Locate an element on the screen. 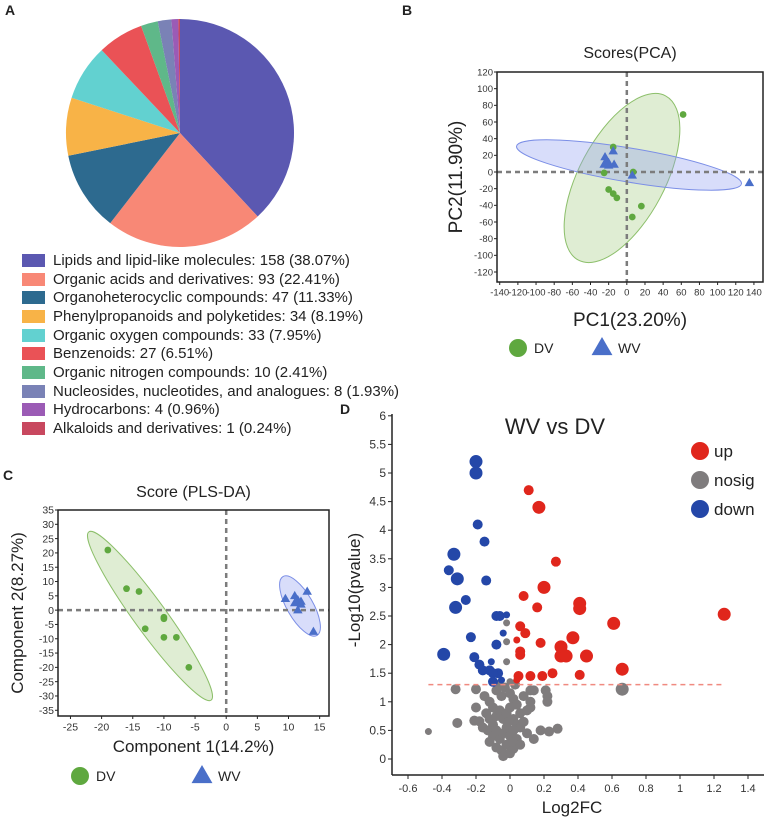 This screenshot has width=767, height=821. y-tick-label: 25 is located at coordinates (48, 539).